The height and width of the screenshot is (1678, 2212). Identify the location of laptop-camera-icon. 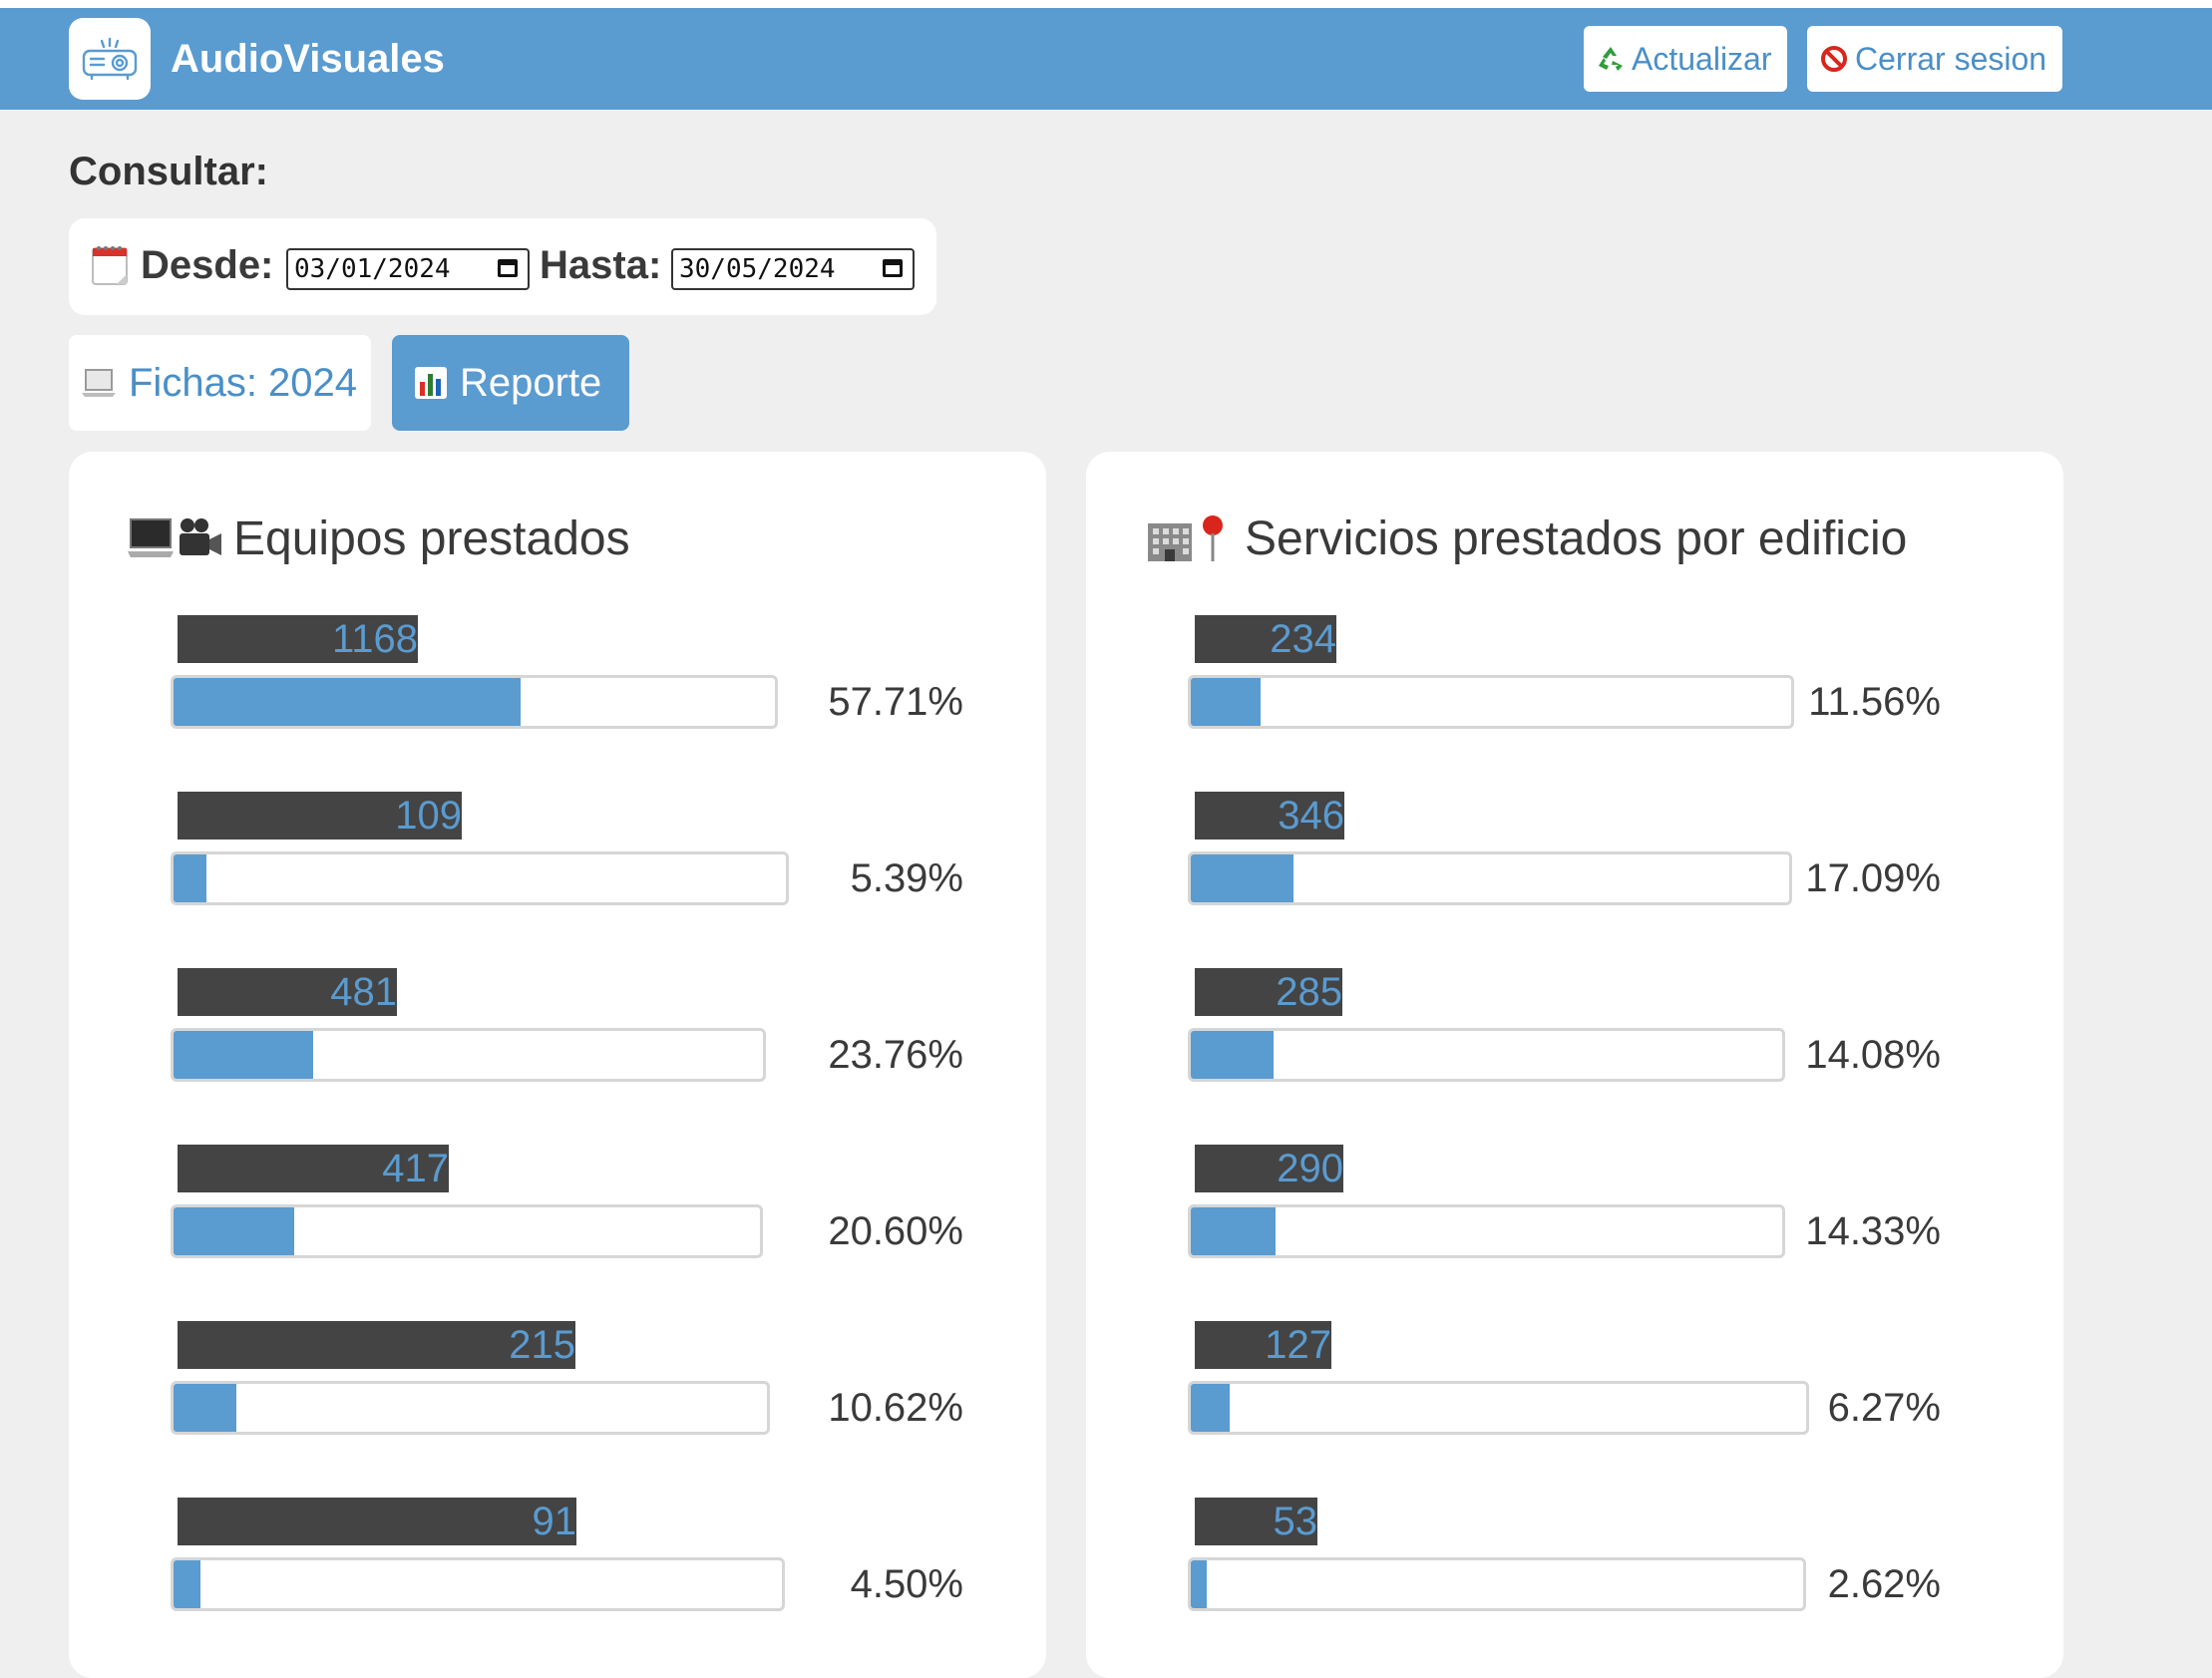
(175, 539).